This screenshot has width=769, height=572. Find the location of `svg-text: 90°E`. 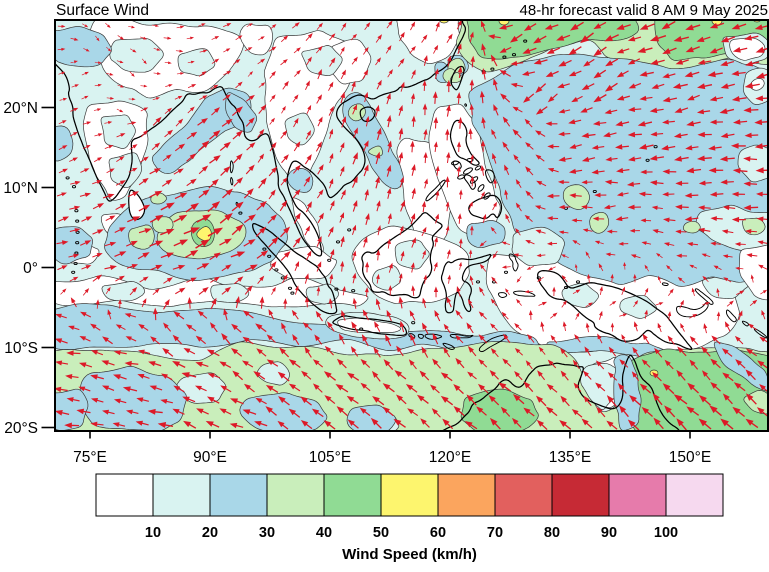

svg-text: 90°E is located at coordinates (210, 457).